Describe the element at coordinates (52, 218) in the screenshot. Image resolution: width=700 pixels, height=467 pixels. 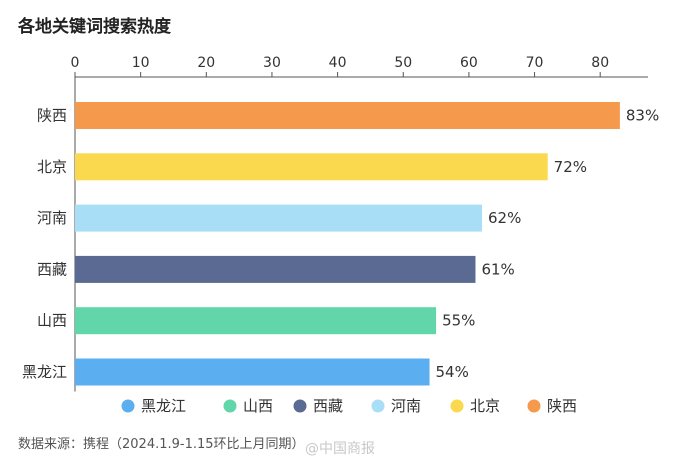
I see `category-label: 河南` at that location.